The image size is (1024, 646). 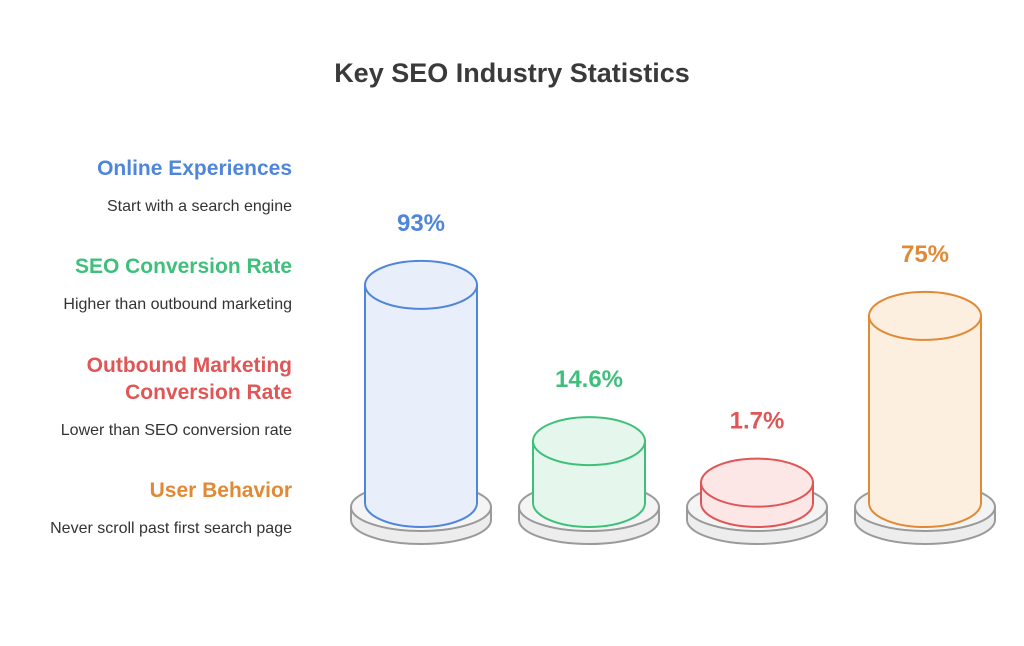 I want to click on legend-desc: Never scroll past first search page, so click(x=171, y=528).